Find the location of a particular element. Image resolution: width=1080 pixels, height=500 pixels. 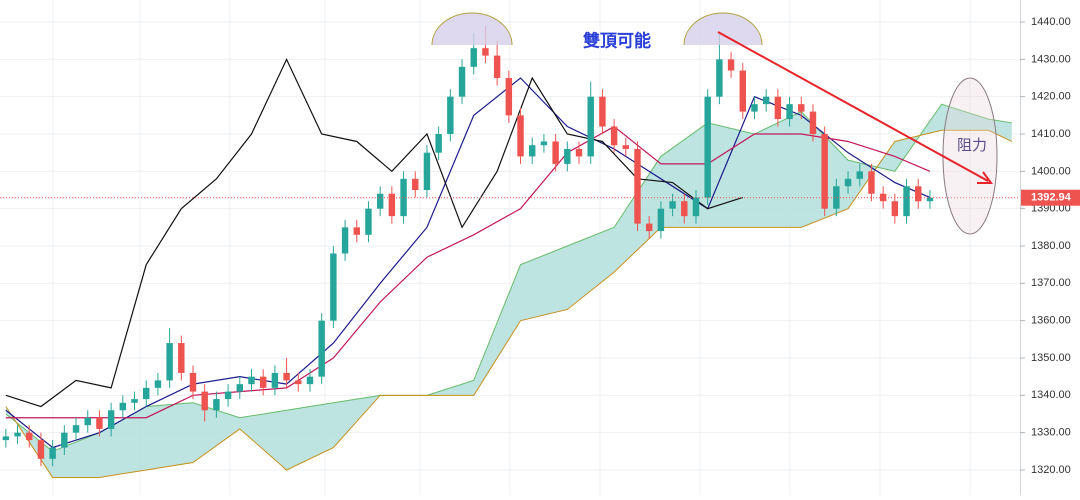

arrow-head is located at coordinates (985, 177).